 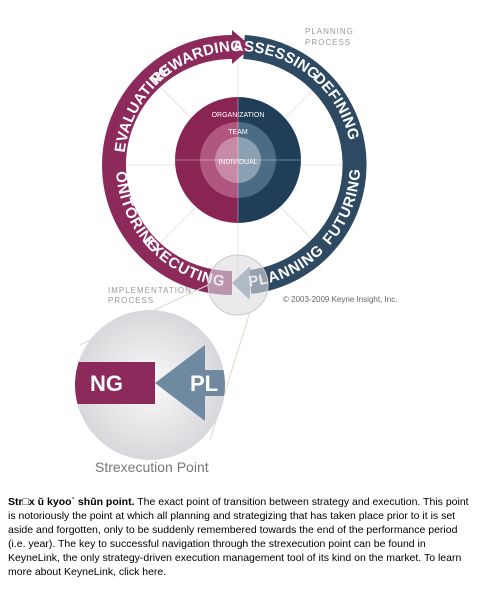 What do you see at coordinates (305, 164) in the screenshot?
I see `ring-right` at bounding box center [305, 164].